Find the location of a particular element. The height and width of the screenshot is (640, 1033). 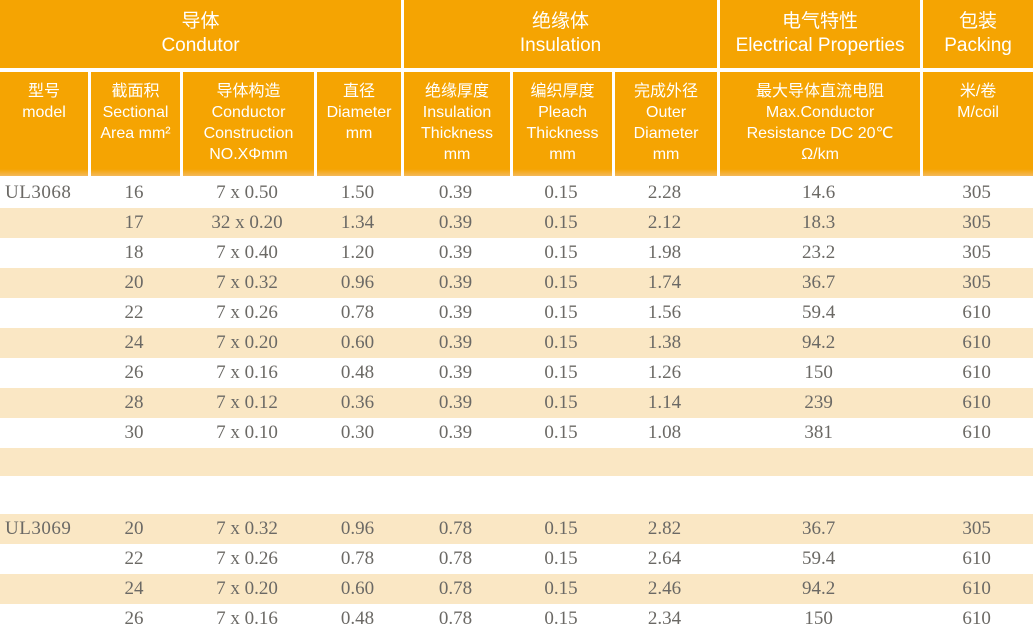

max-conductor-resistance-cell: 23.2 is located at coordinates (819, 253).